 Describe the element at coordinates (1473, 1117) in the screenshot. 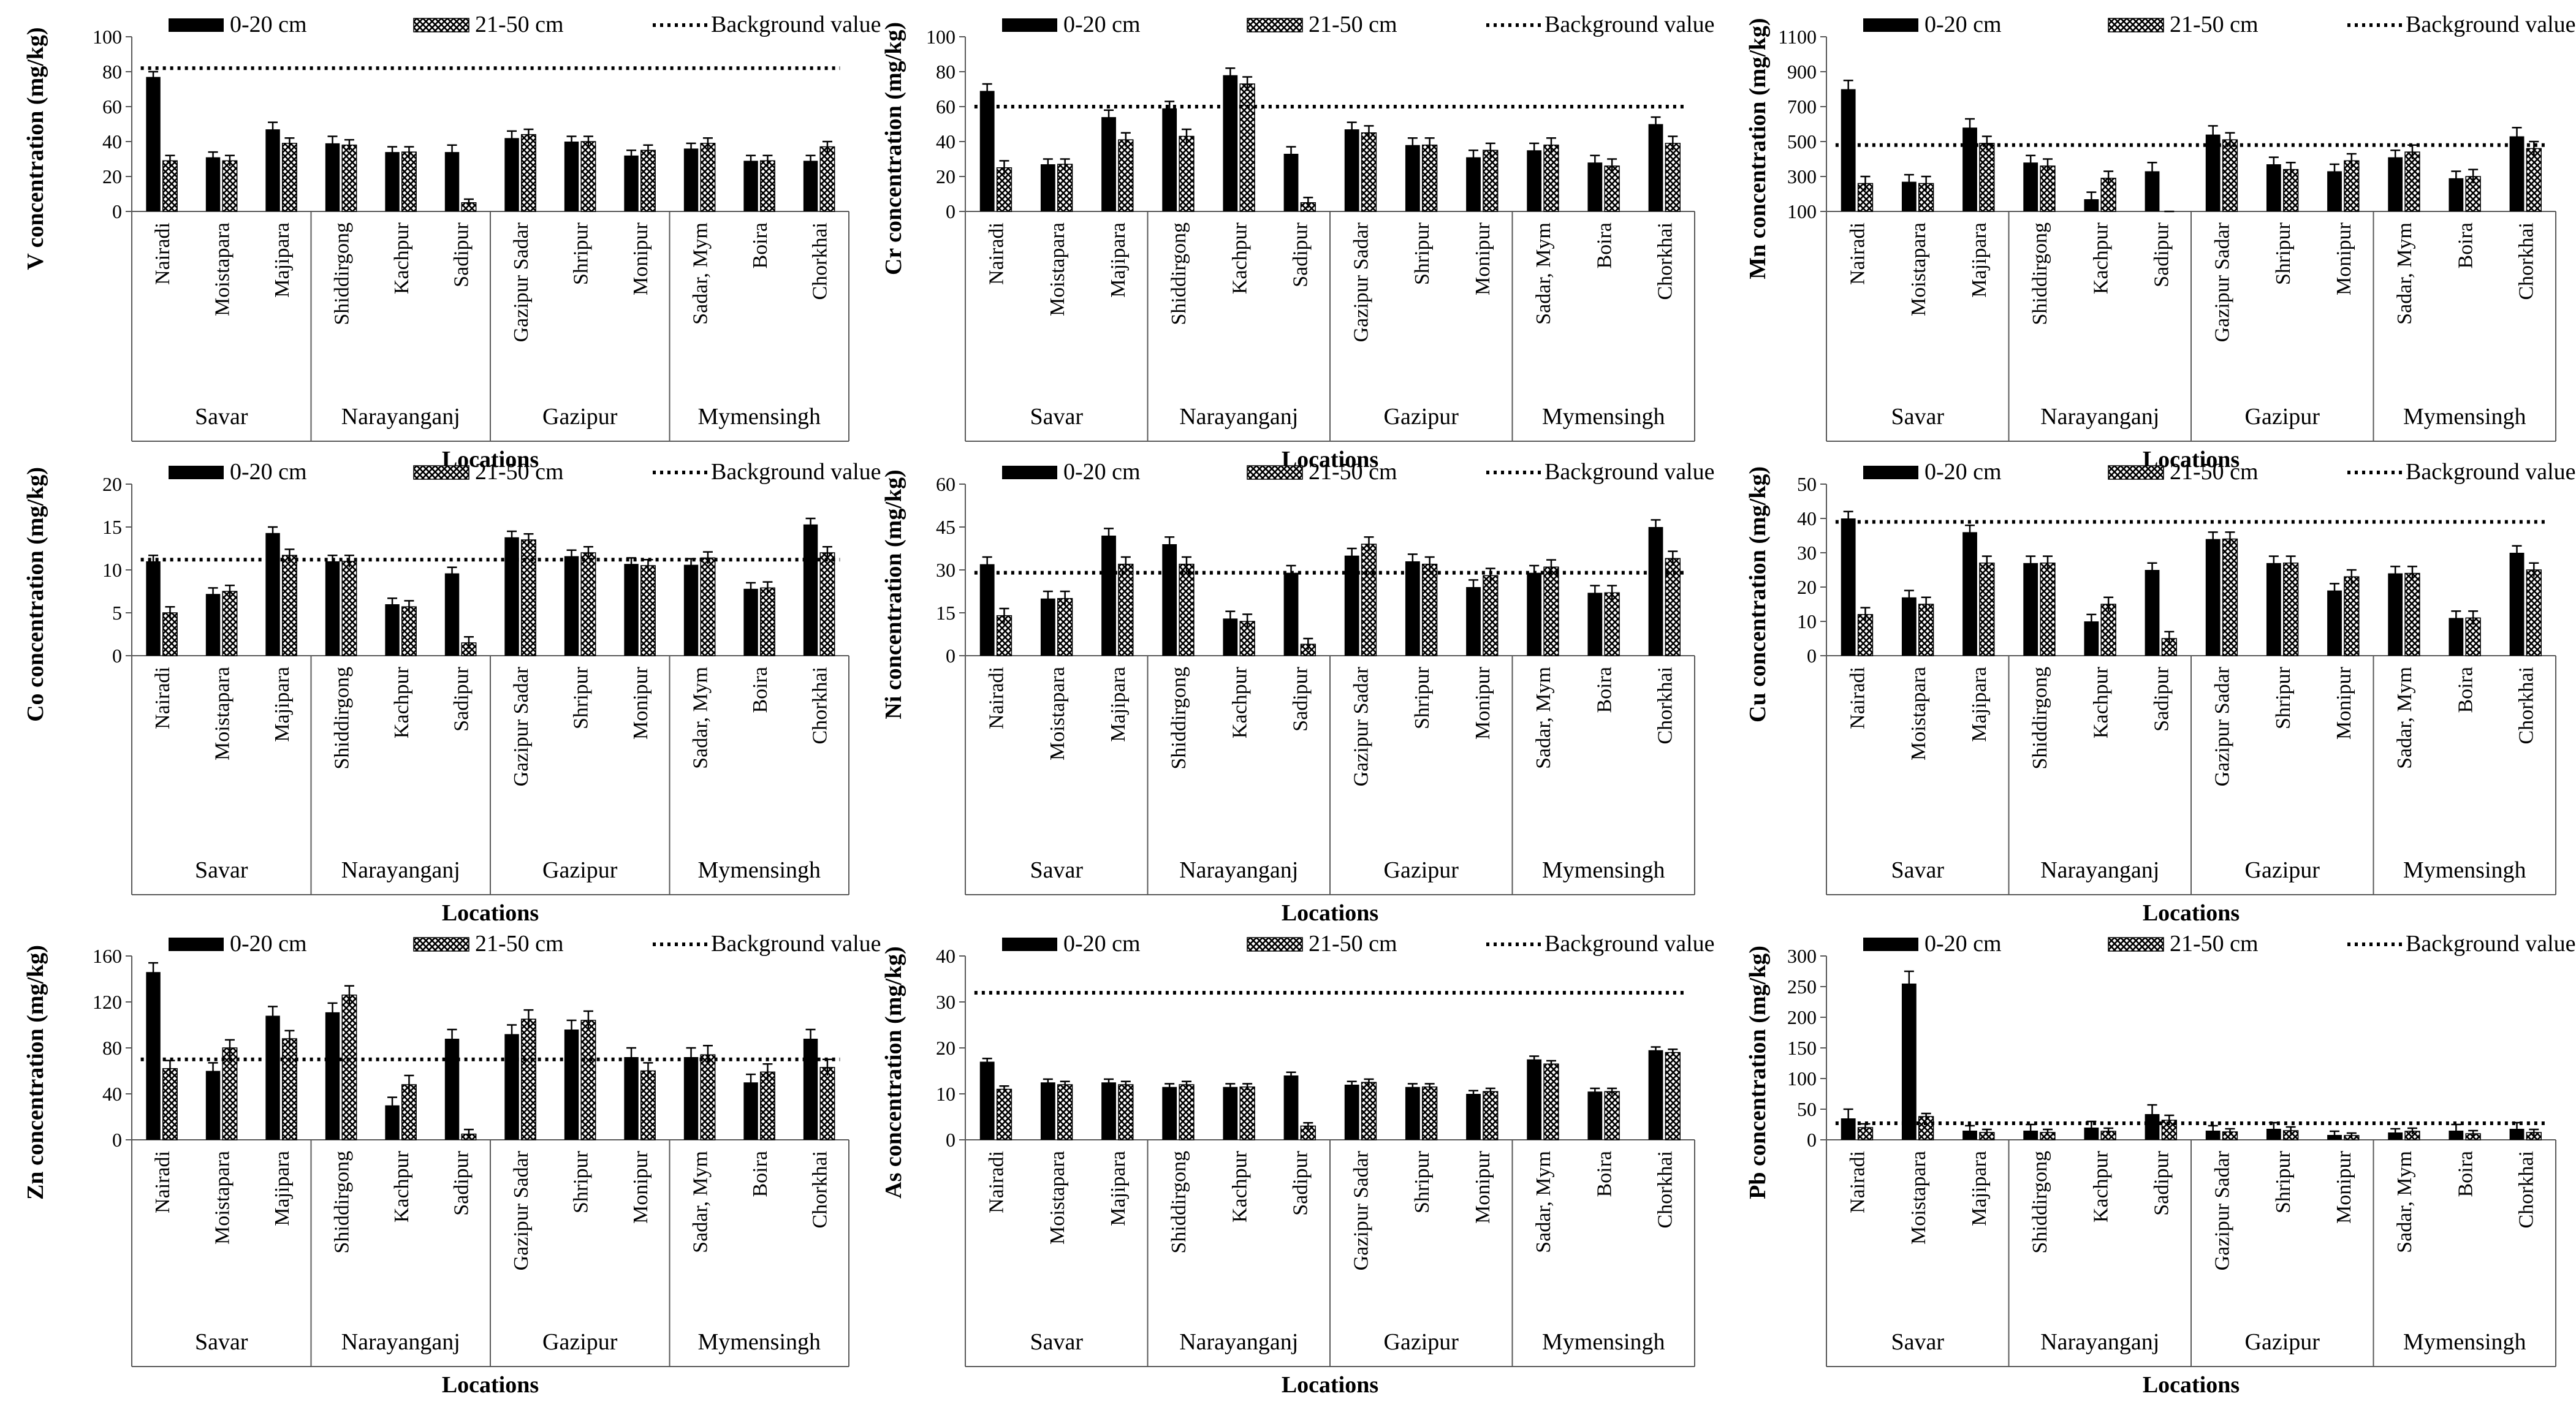

I see `bar-0-20cm-monipur` at that location.